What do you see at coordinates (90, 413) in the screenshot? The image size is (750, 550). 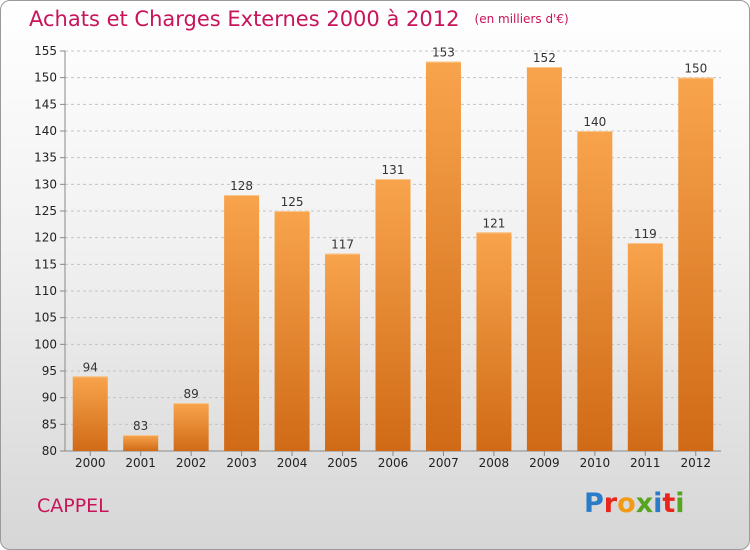 I see `bar-2000` at bounding box center [90, 413].